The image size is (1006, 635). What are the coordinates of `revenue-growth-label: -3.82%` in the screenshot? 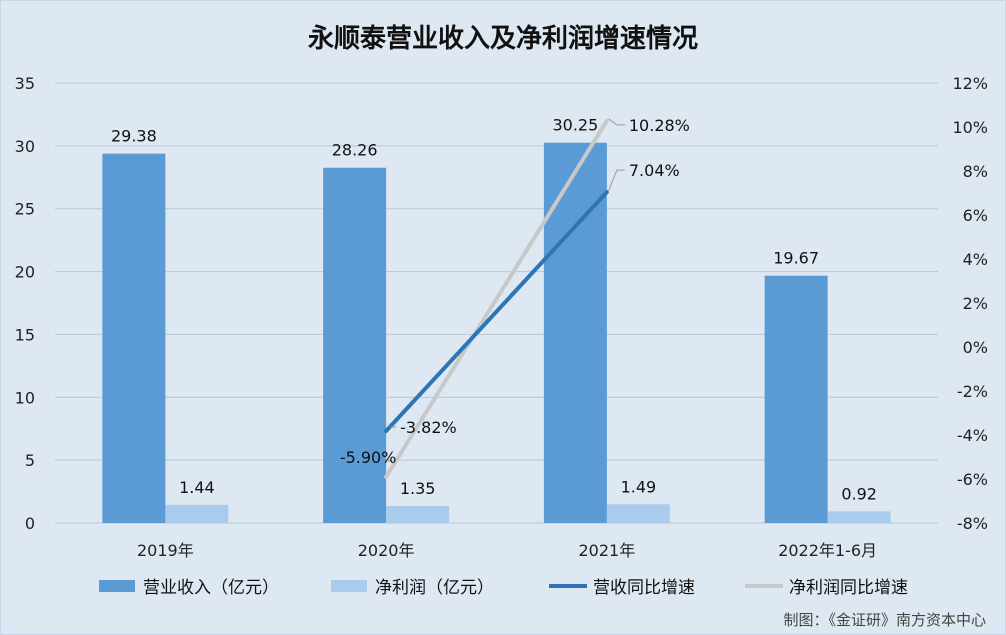 It's located at (428, 427).